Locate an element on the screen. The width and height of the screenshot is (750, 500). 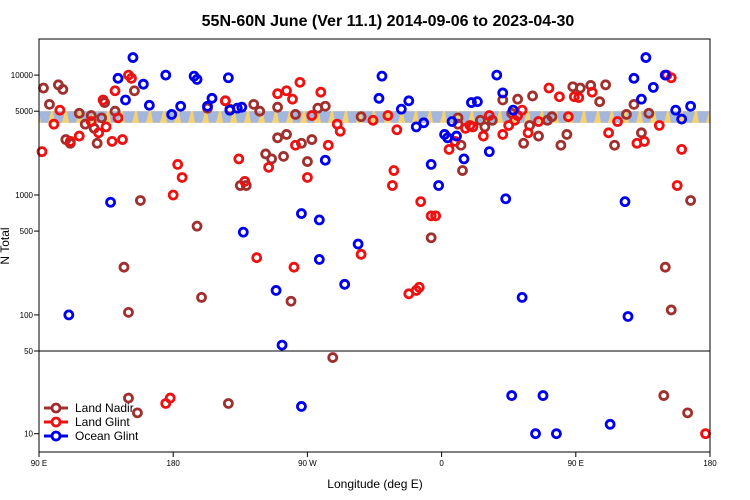
x-tick-label: 0 is located at coordinates (441, 463).